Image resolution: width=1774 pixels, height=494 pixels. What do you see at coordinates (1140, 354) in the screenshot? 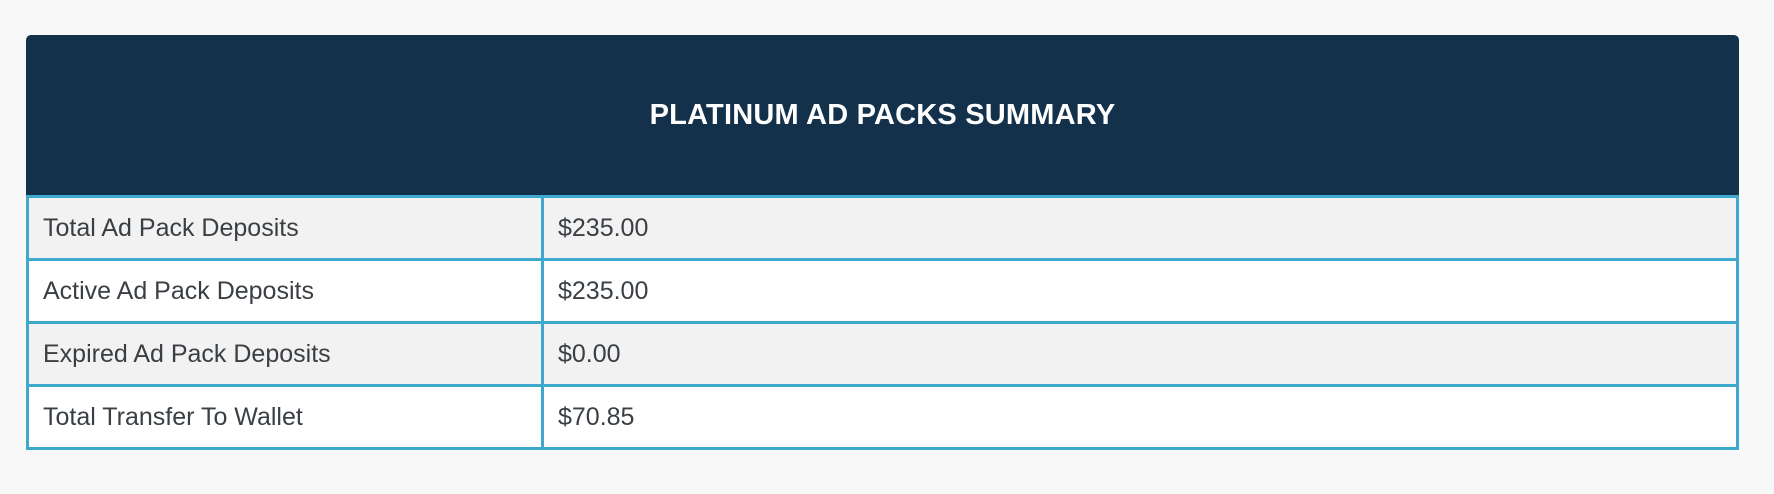
I see `row-value: $0.00` at bounding box center [1140, 354].